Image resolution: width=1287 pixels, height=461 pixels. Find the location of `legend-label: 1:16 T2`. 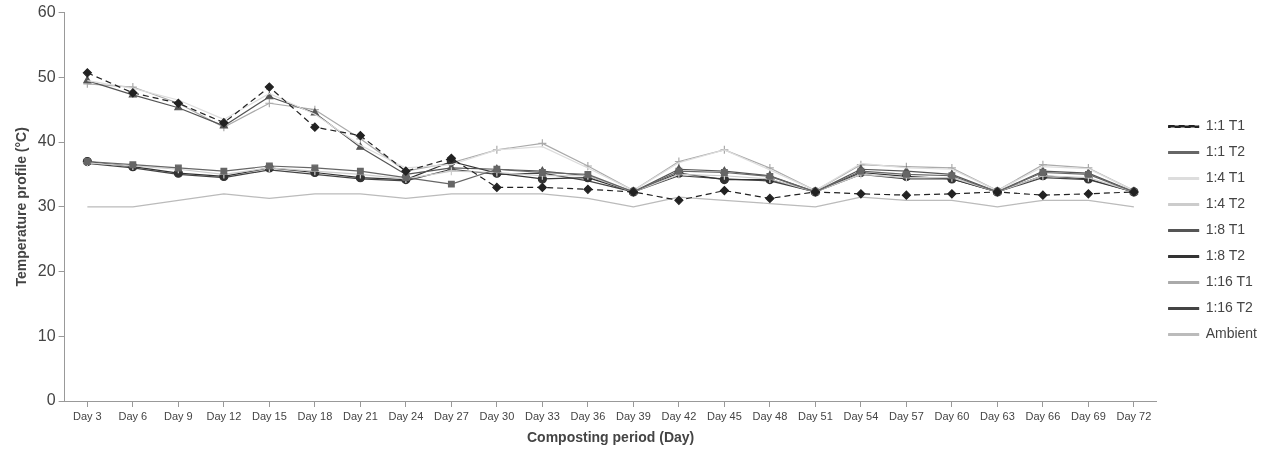

legend-label: 1:16 T2 is located at coordinates (1229, 307).